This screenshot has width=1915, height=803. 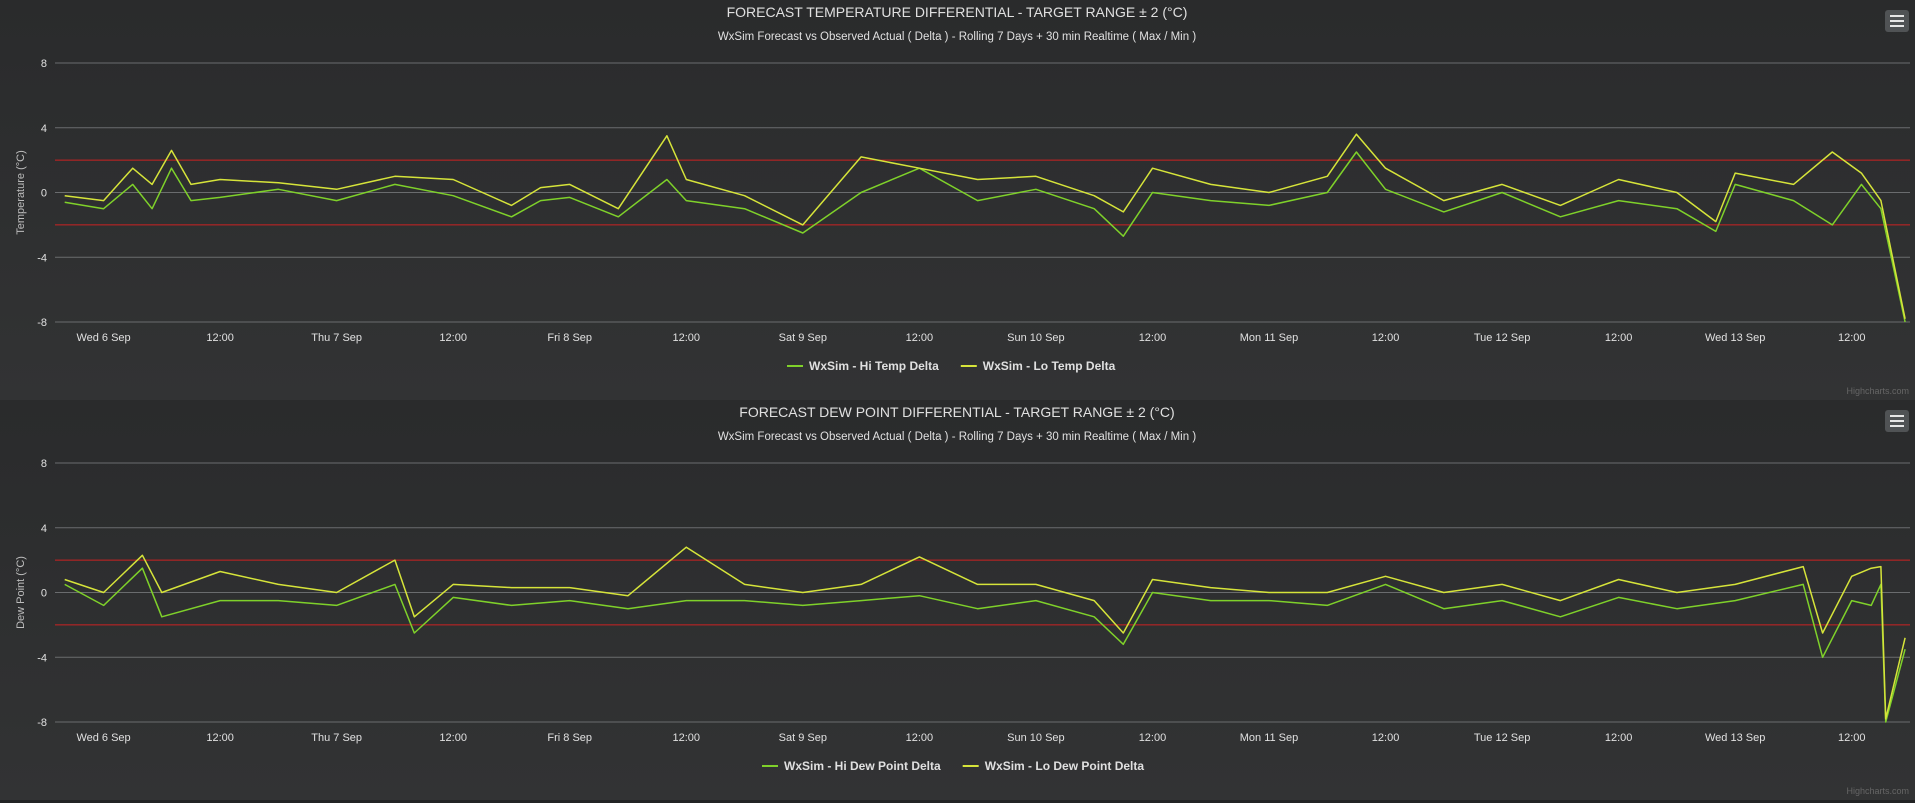 I want to click on legend-item: WxSim - Hi Dew Point Delta, so click(x=851, y=766).